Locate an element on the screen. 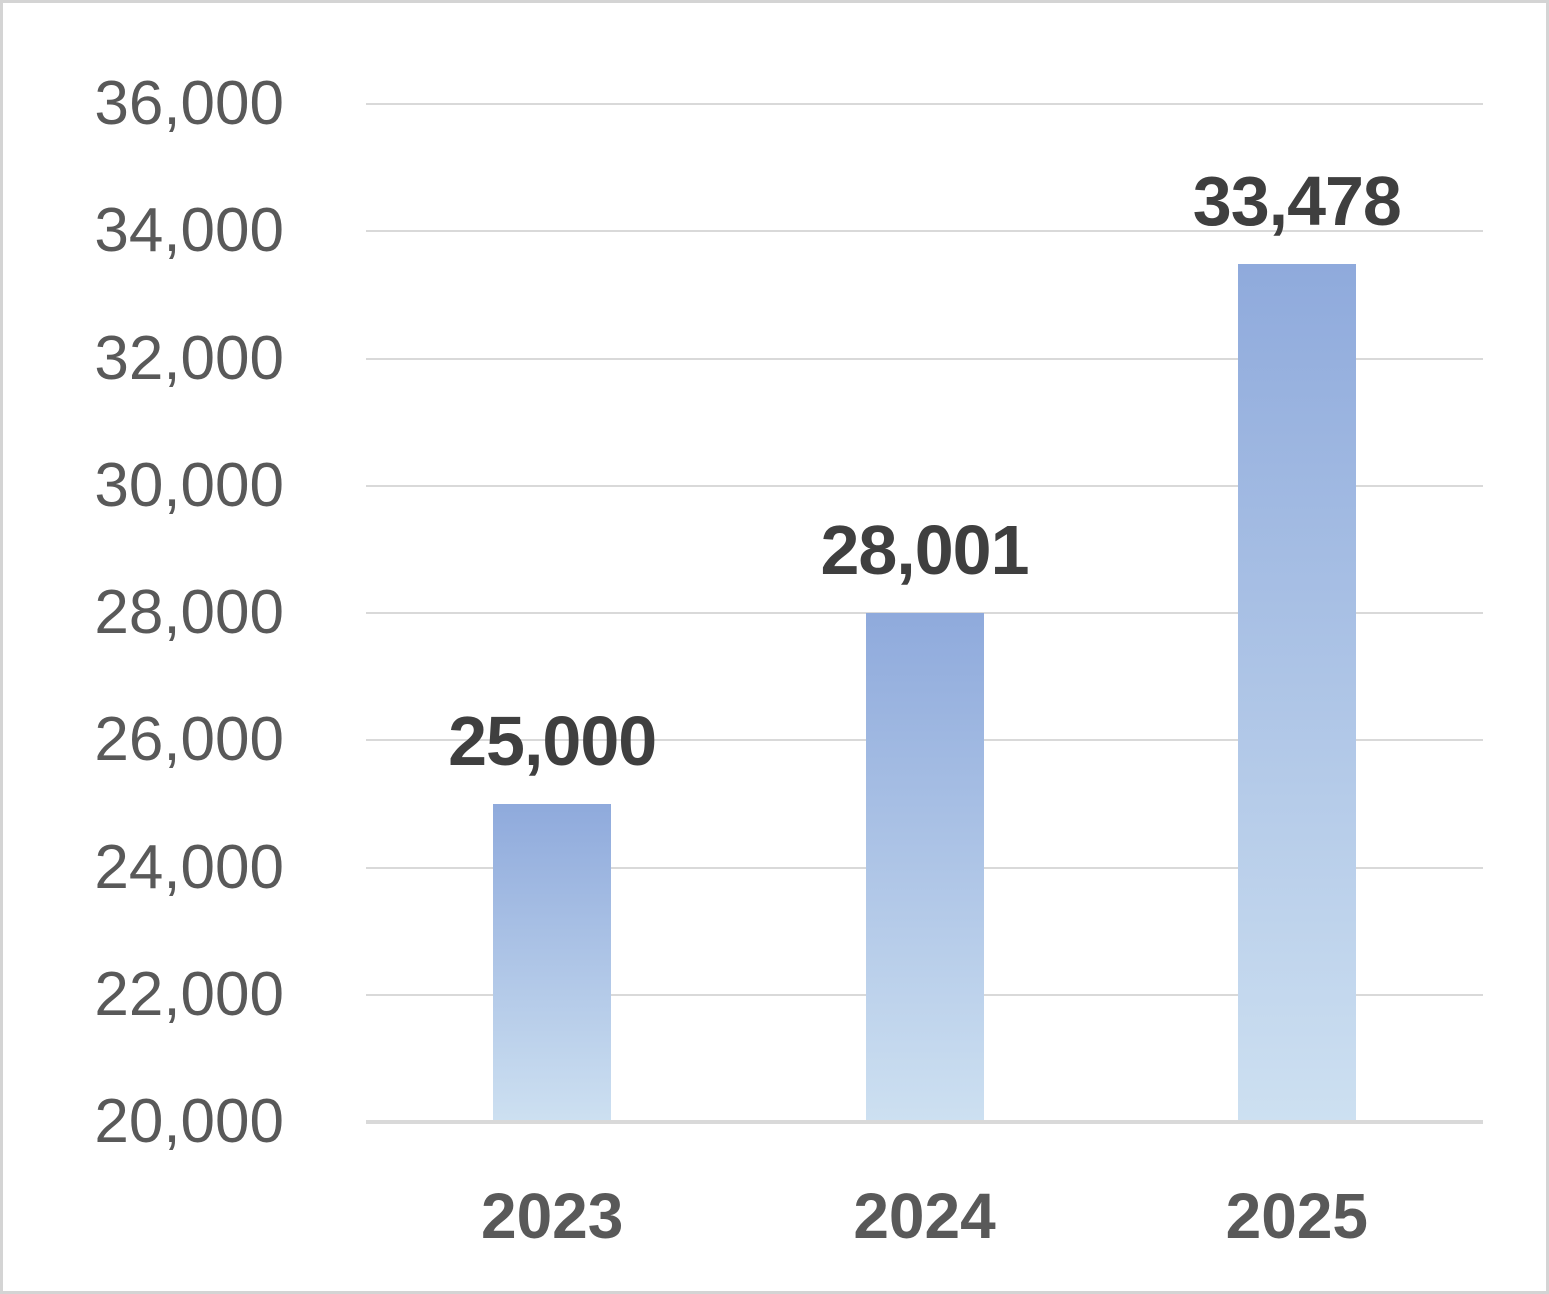 The height and width of the screenshot is (1294, 1549). data-label-2025: 33,478 is located at coordinates (1297, 201).